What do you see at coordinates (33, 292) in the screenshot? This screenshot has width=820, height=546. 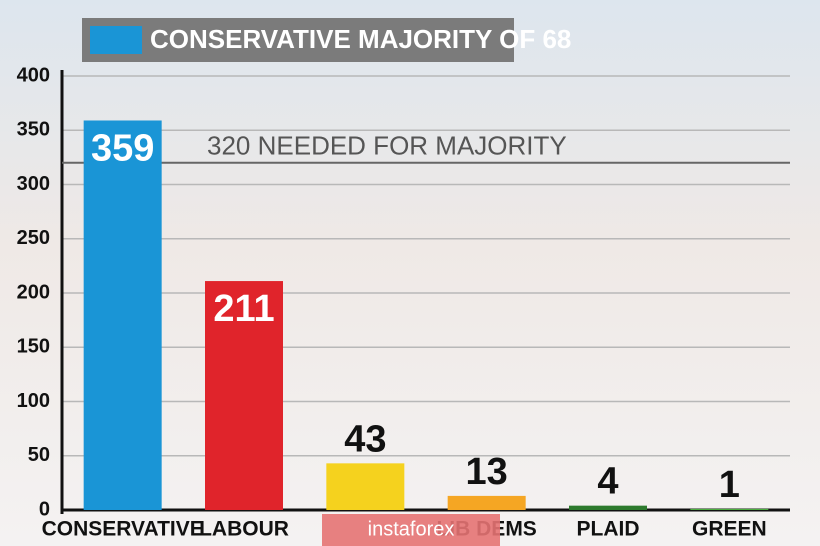 I see `y-tick-label: 200` at bounding box center [33, 292].